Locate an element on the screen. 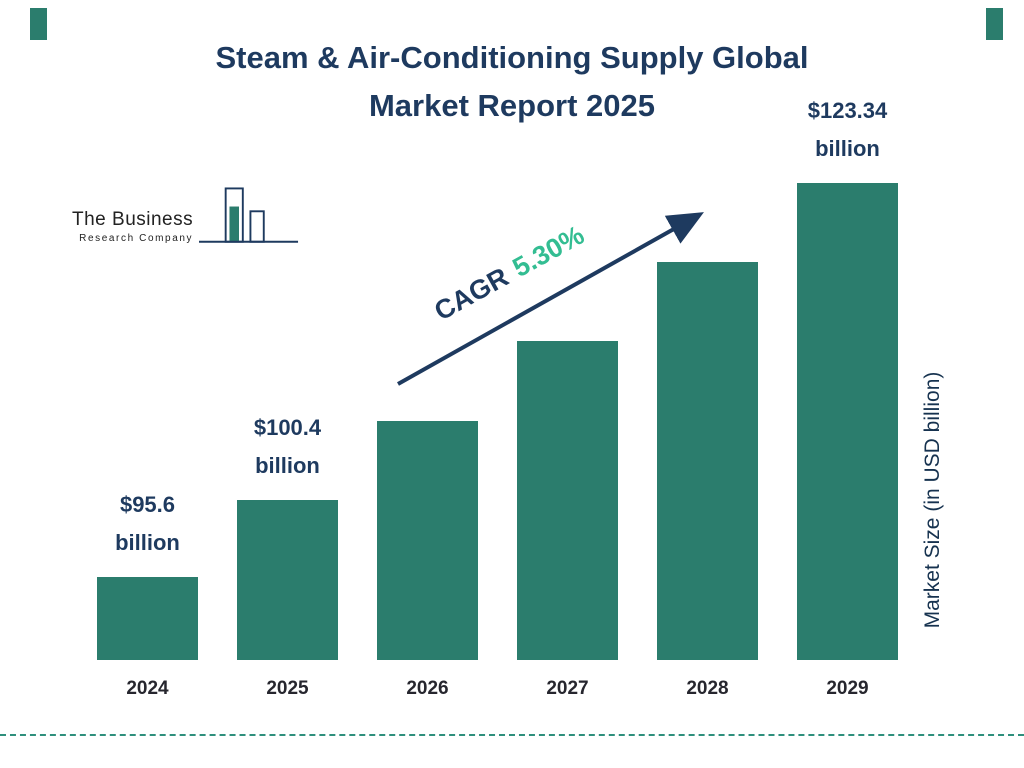  bar-2026 is located at coordinates (427, 540).